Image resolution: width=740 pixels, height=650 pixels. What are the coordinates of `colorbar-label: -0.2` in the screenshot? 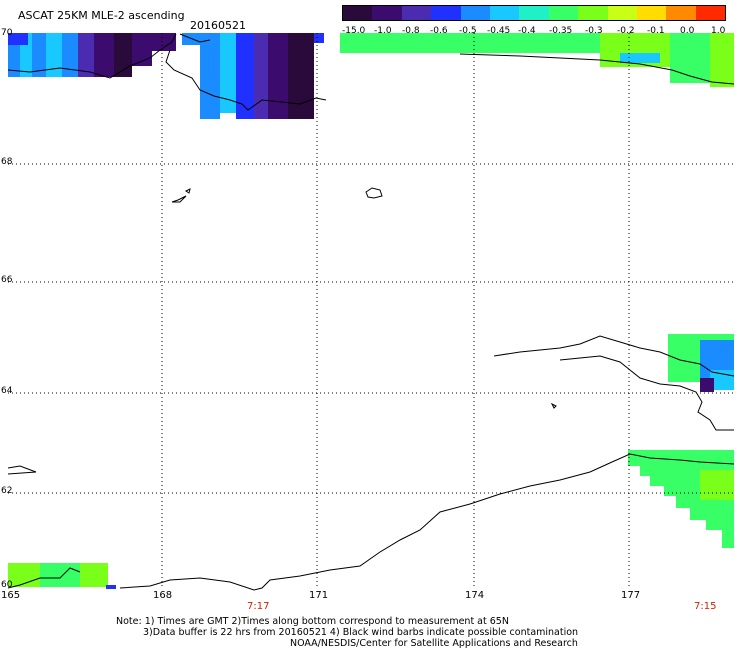 It's located at (626, 31).